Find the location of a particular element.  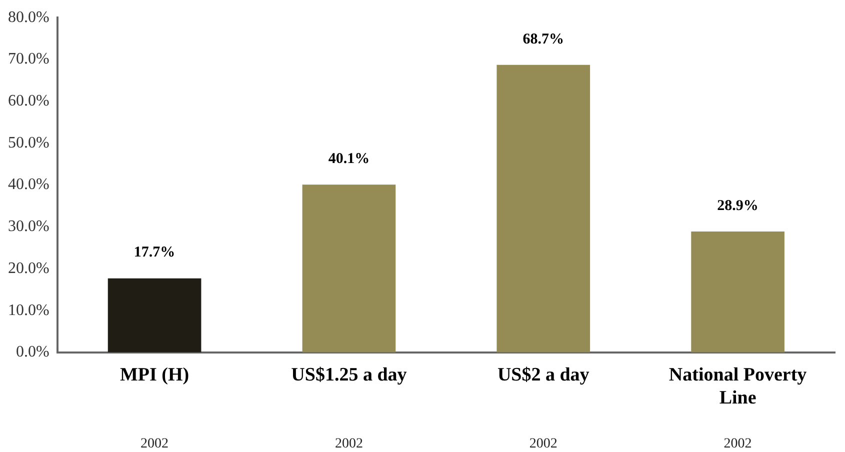

y-tick-label: 80.0% is located at coordinates (29, 17).